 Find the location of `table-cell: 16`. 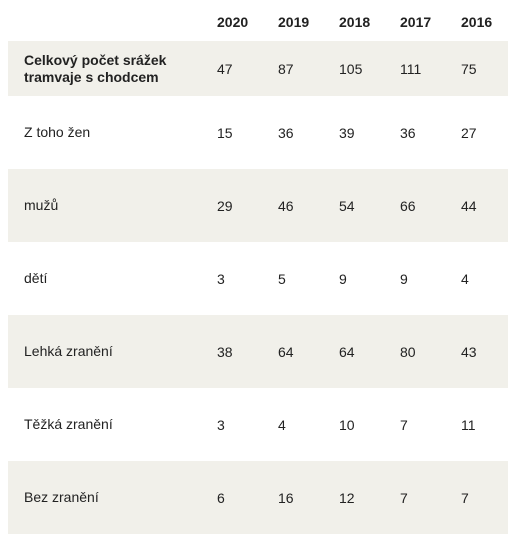

table-cell: 16 is located at coordinates (286, 497).